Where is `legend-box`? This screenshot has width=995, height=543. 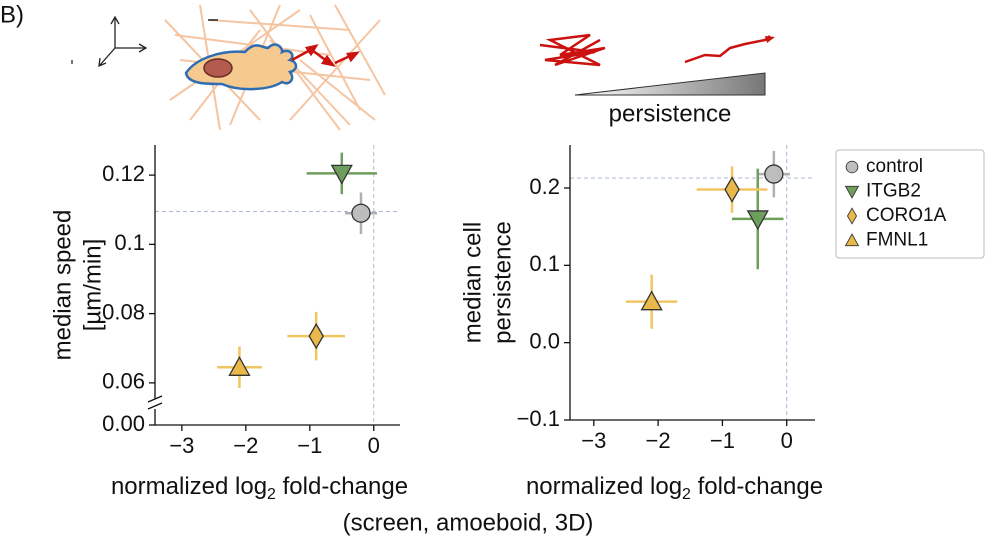
legend-box is located at coordinates (910, 204).